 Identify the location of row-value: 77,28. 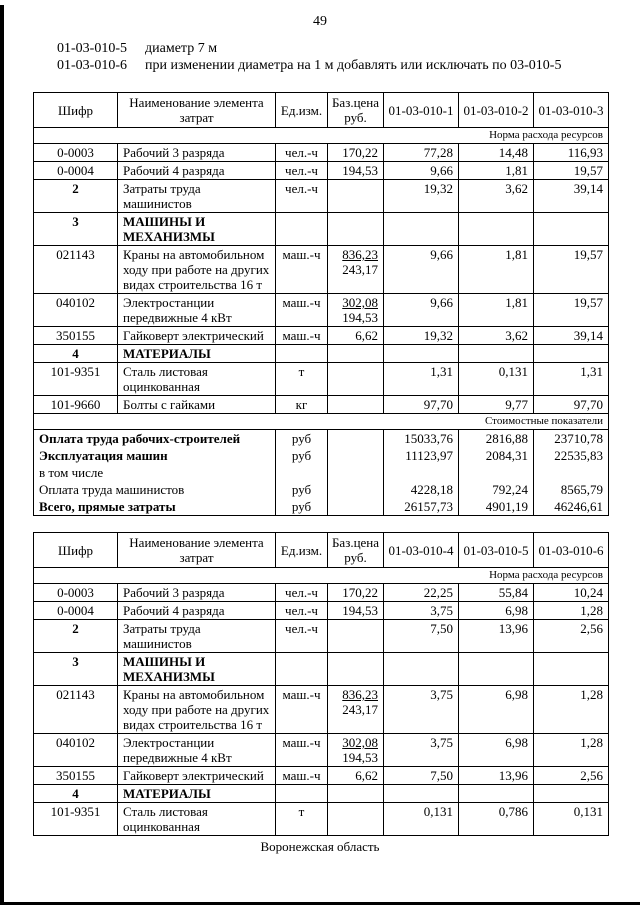
(421, 152).